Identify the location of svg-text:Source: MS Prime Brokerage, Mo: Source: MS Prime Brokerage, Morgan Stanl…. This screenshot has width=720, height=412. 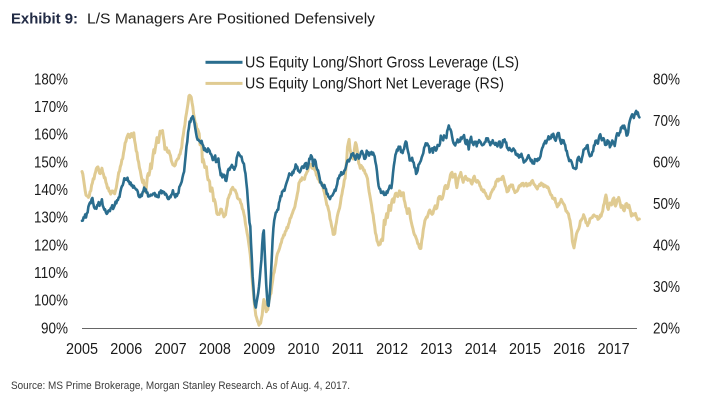
(180, 386).